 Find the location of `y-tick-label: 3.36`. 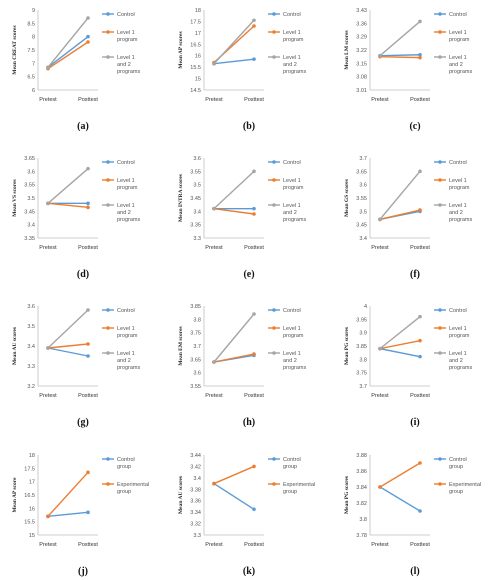

y-tick-label: 3.36 is located at coordinates (195, 502).